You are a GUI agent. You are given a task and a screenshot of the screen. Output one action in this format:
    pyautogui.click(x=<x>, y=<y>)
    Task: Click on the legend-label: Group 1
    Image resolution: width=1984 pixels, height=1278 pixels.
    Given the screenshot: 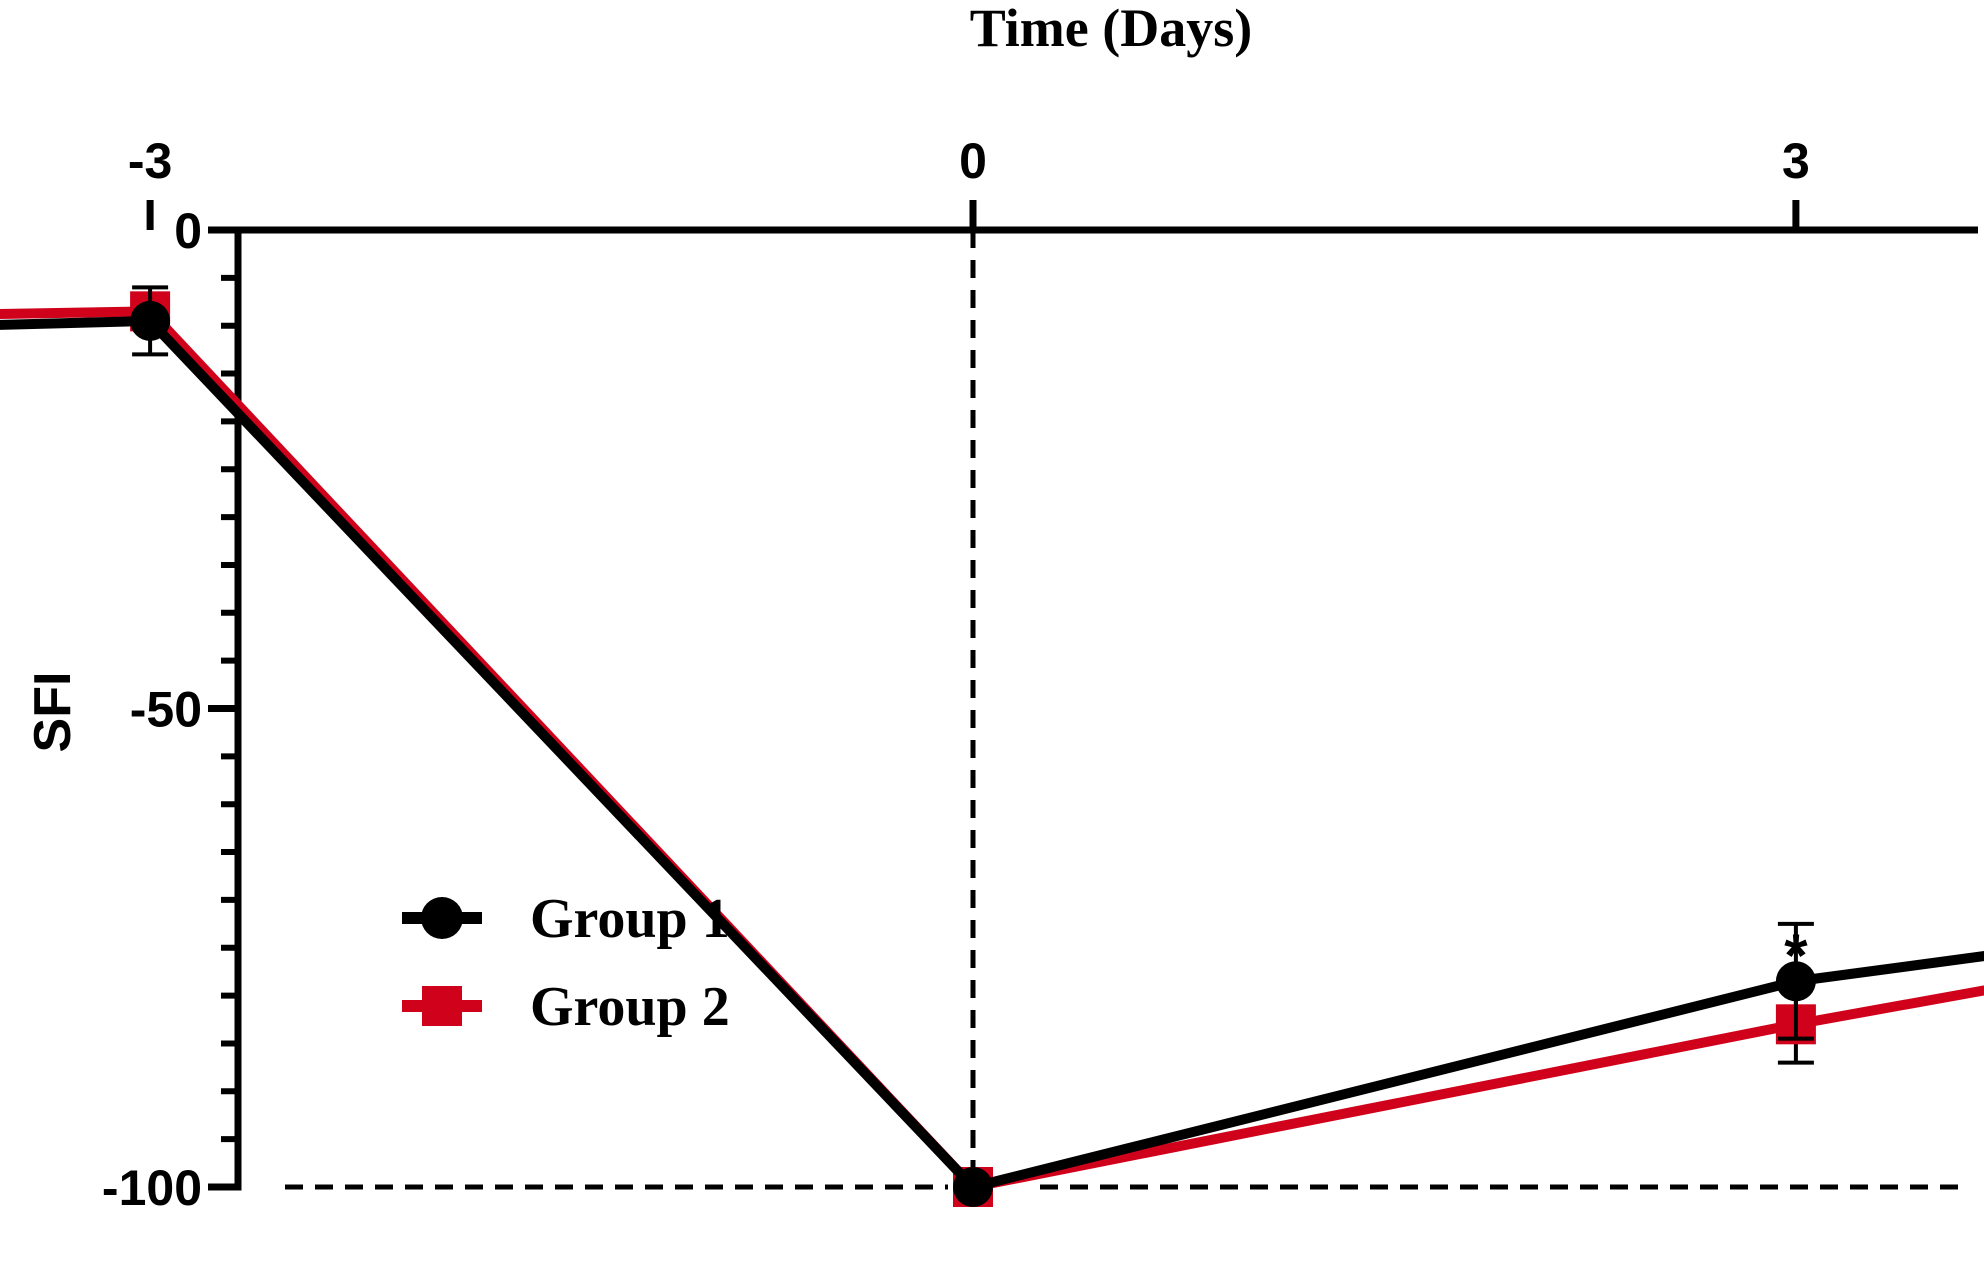 What is the action you would take?
    pyautogui.click(x=630, y=919)
    